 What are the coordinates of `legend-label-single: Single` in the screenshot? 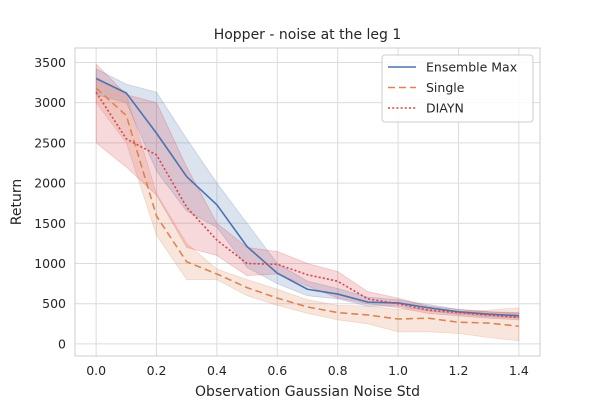 It's located at (445, 87).